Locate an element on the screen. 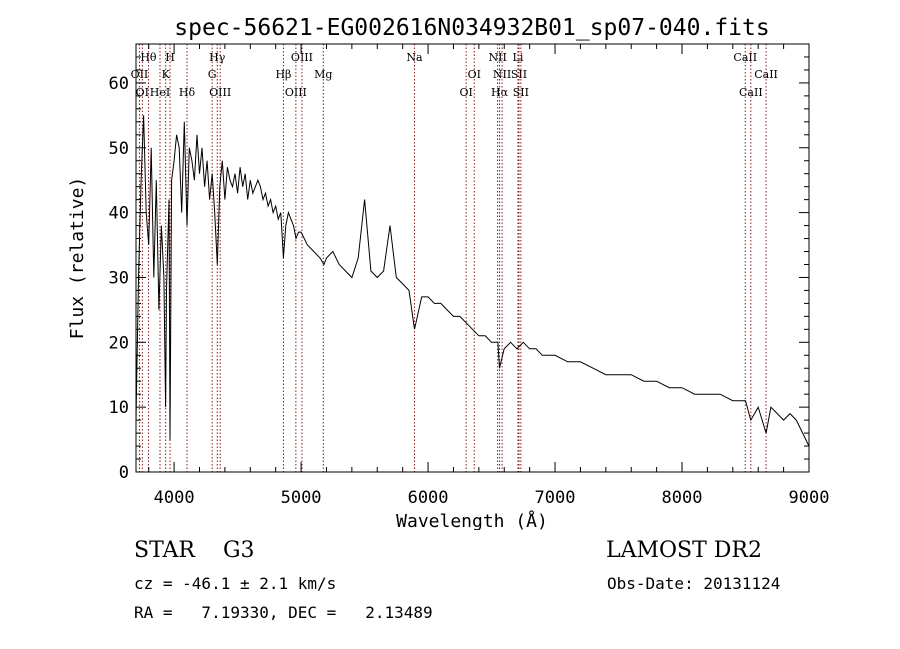  y-tick-label: 50 is located at coordinates (119, 149).